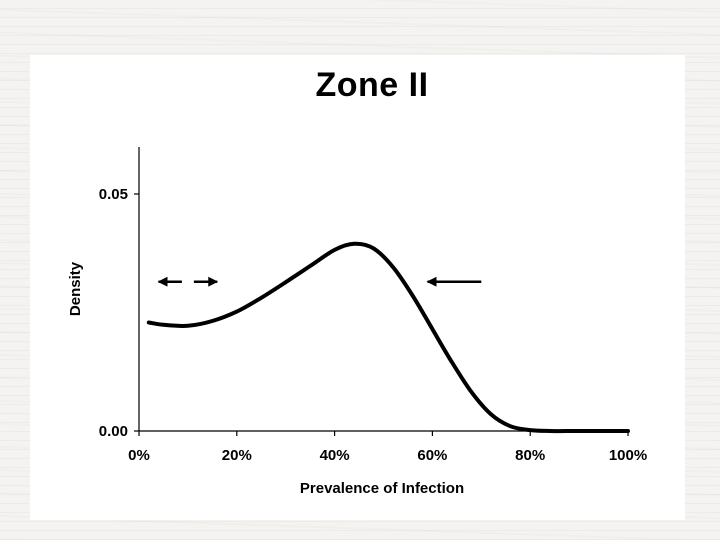 The height and width of the screenshot is (540, 720). I want to click on slide-title: Zone II, so click(372, 85).